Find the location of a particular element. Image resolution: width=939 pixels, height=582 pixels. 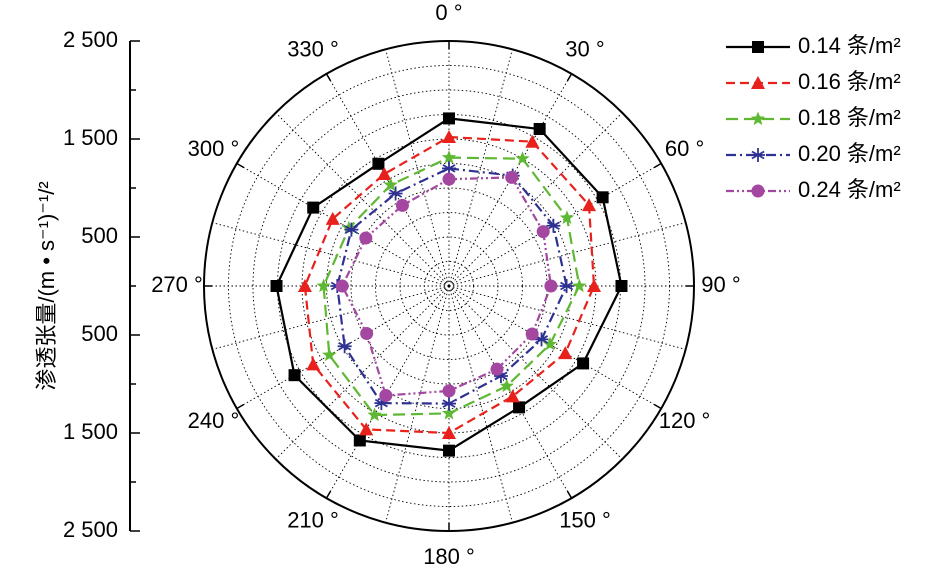

angle-label: 210 ° is located at coordinates (313, 519).